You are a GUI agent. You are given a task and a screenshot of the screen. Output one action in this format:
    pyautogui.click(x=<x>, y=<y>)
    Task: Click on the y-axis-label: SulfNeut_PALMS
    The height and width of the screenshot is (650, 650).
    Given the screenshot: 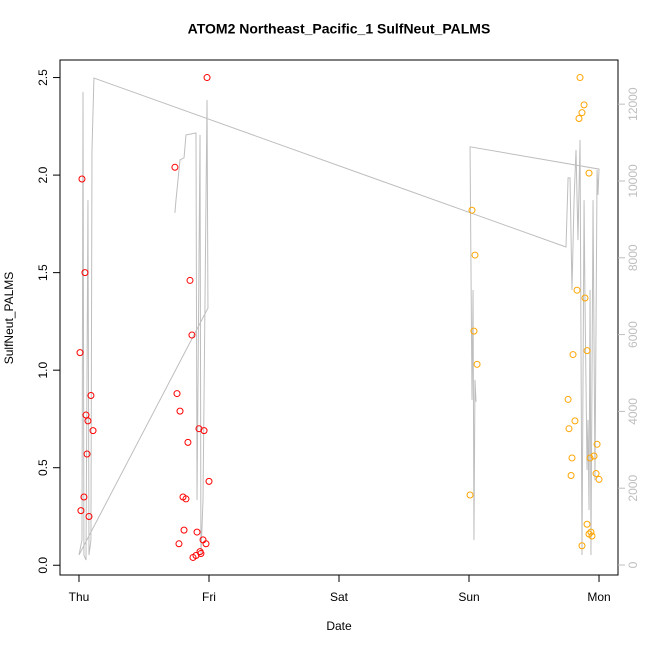 What is the action you would take?
    pyautogui.click(x=9, y=318)
    